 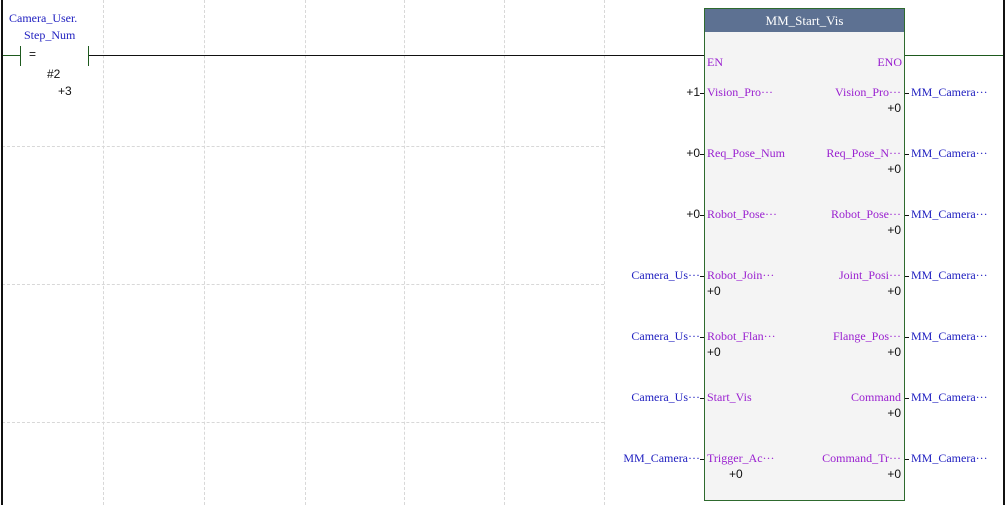 I want to click on input-actual: MM_Camera···, so click(x=661, y=458).